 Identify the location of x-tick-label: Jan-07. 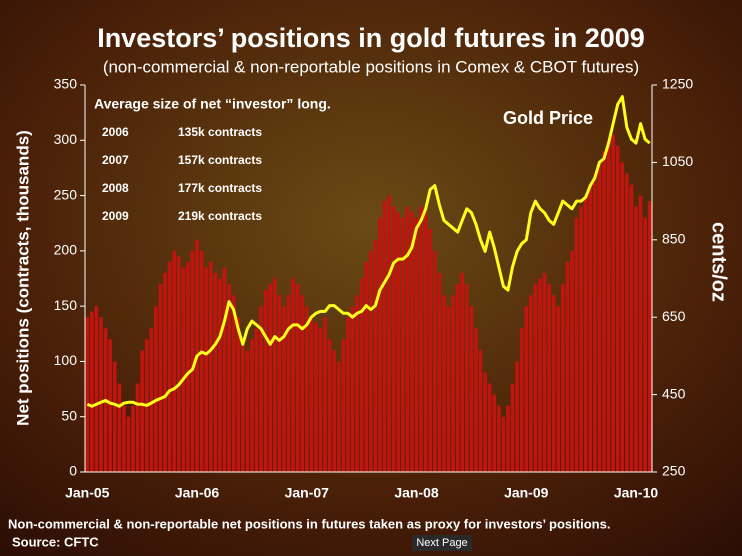
(307, 493).